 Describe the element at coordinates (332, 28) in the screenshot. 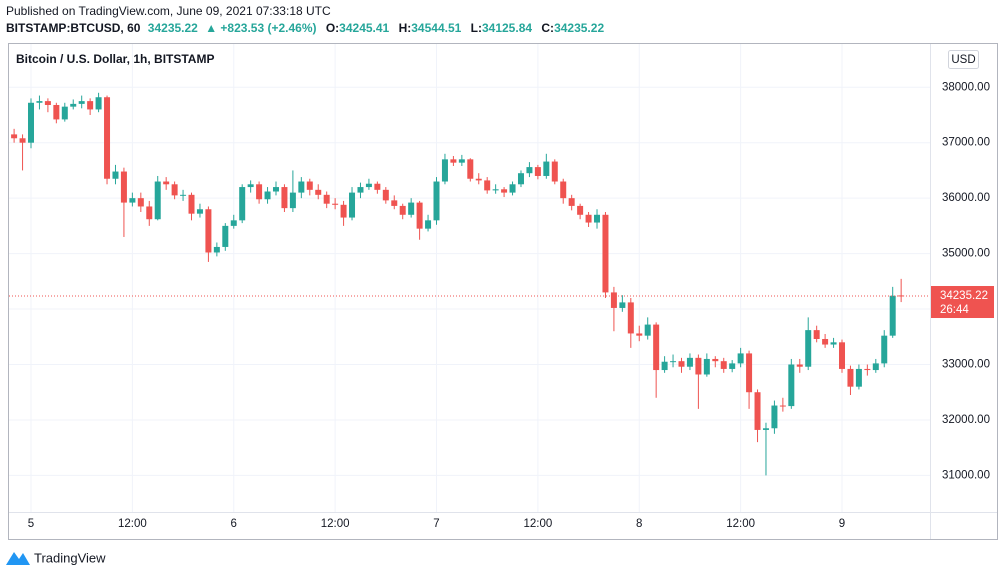

I see `ohlc-label: O:` at that location.